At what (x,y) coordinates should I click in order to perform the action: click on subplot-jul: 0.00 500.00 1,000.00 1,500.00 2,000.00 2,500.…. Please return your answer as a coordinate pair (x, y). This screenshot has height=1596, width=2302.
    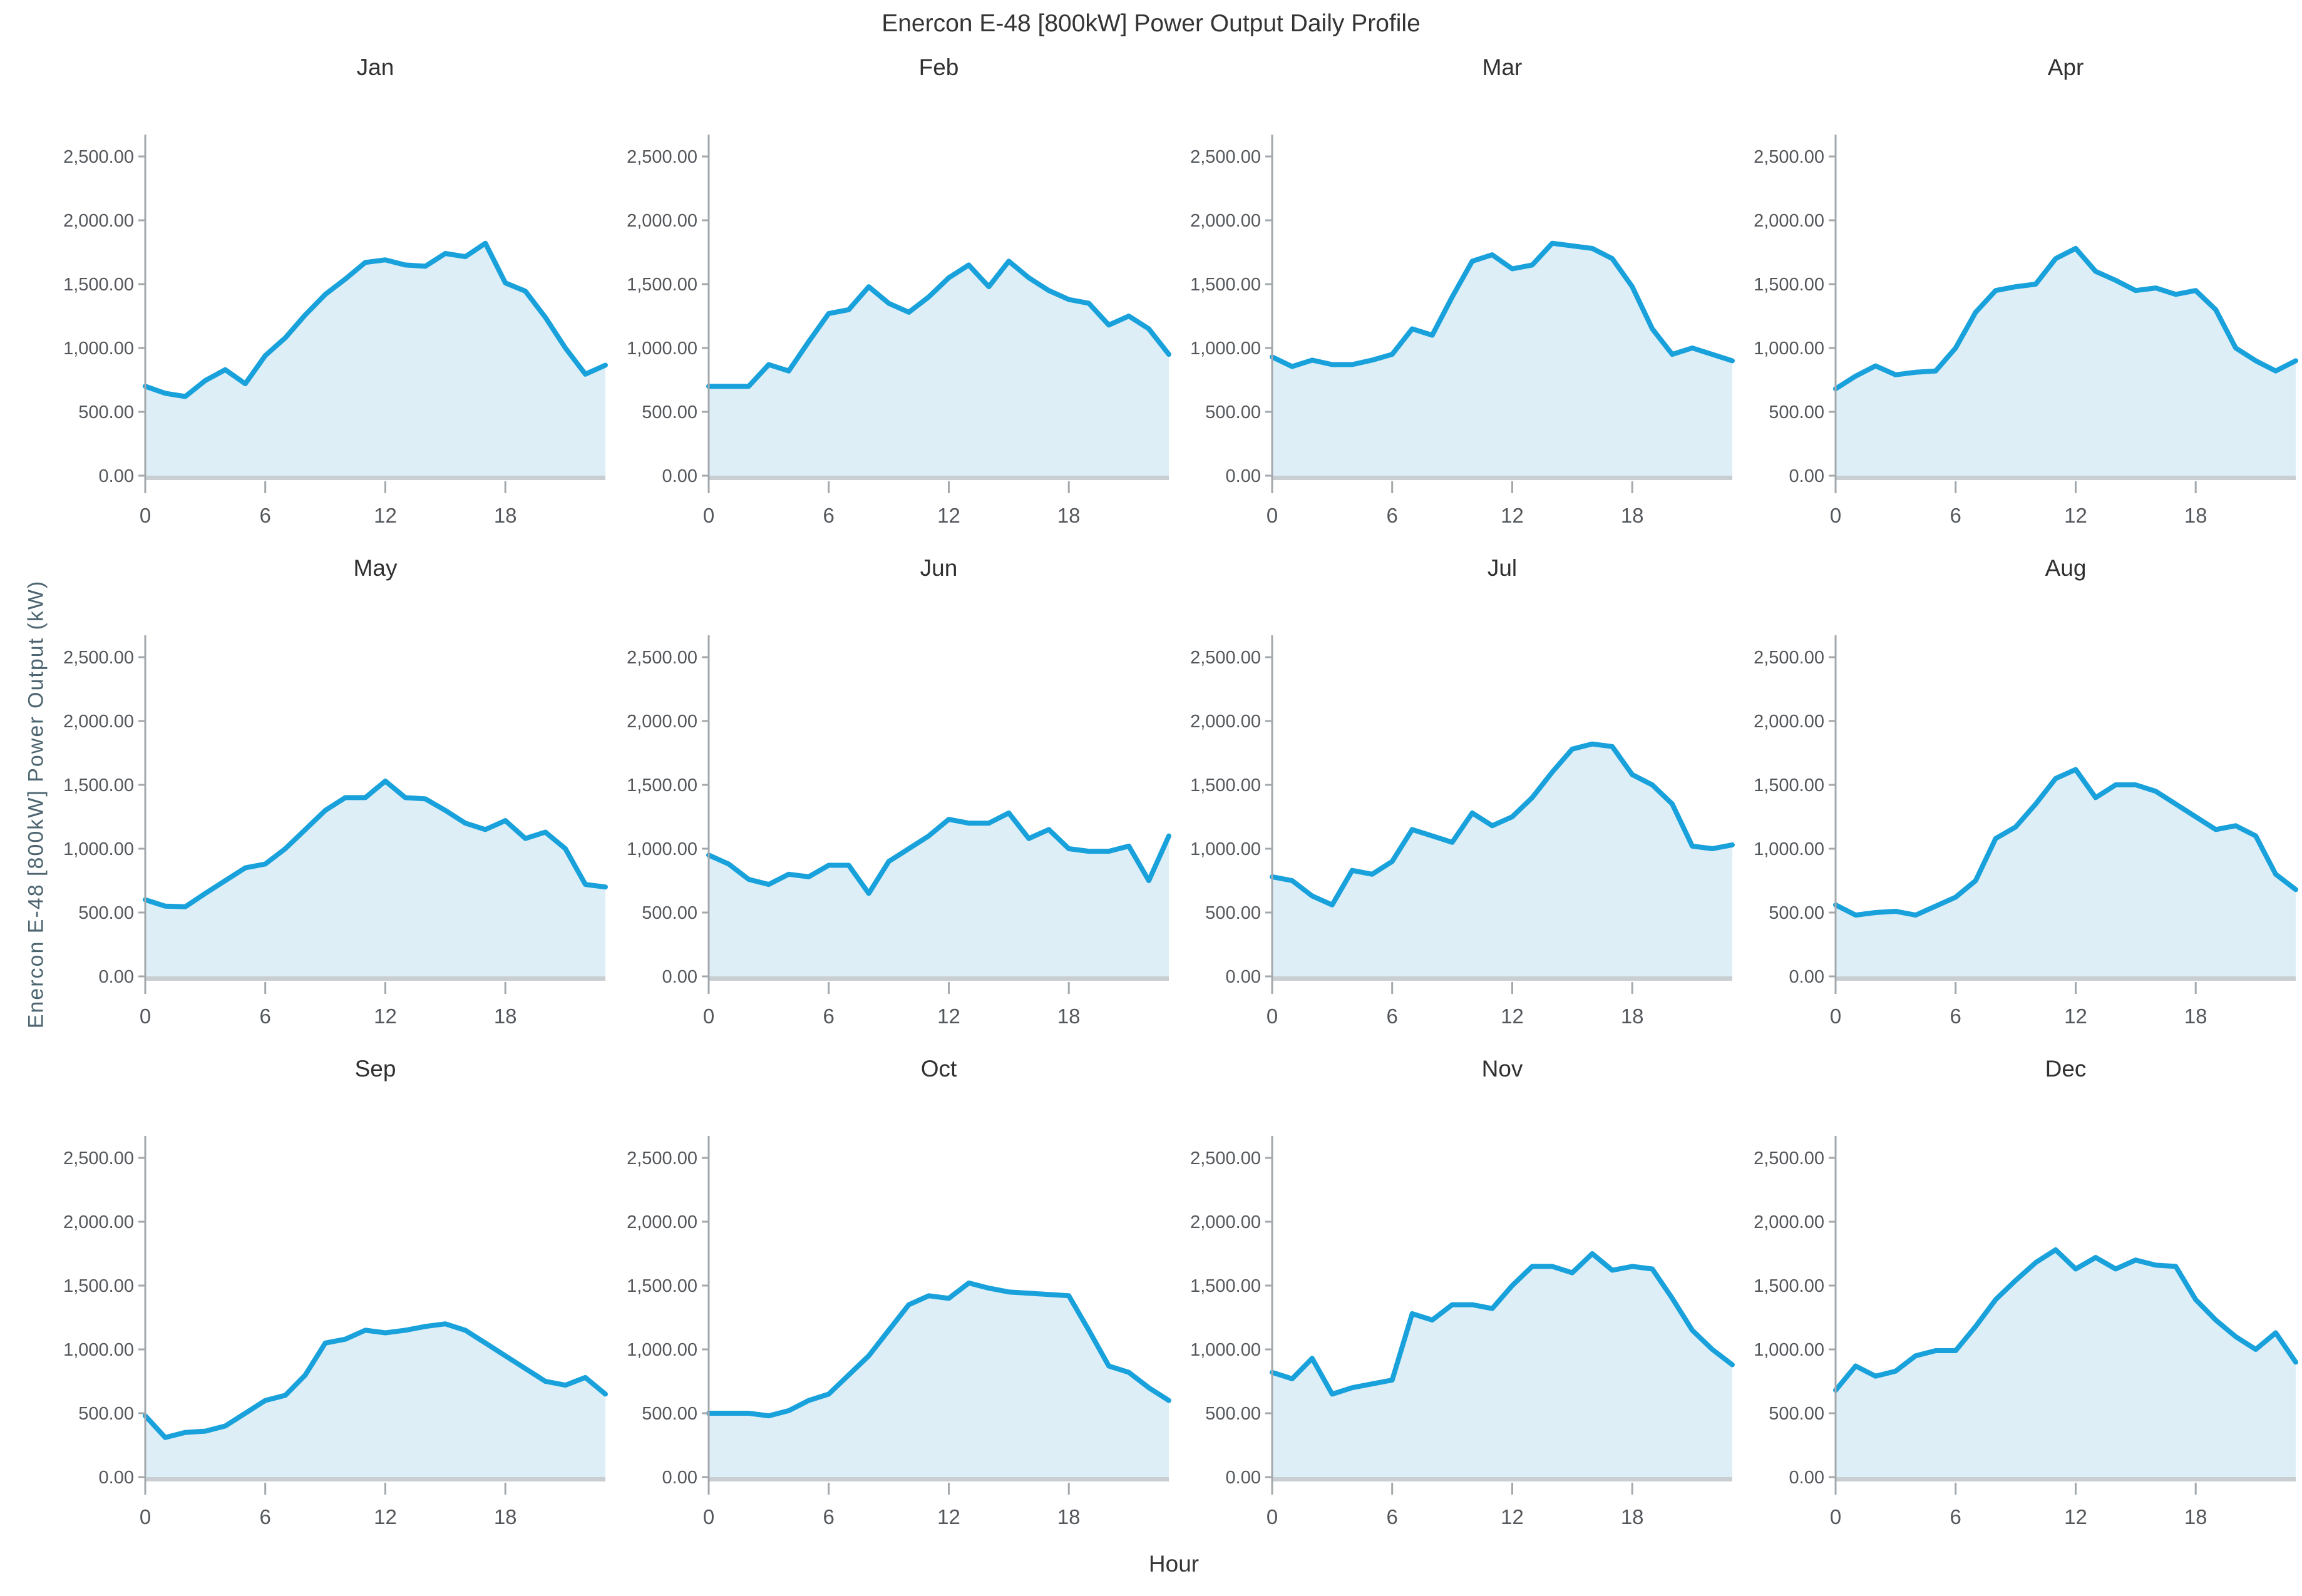
    Looking at the image, I should click on (1462, 798).